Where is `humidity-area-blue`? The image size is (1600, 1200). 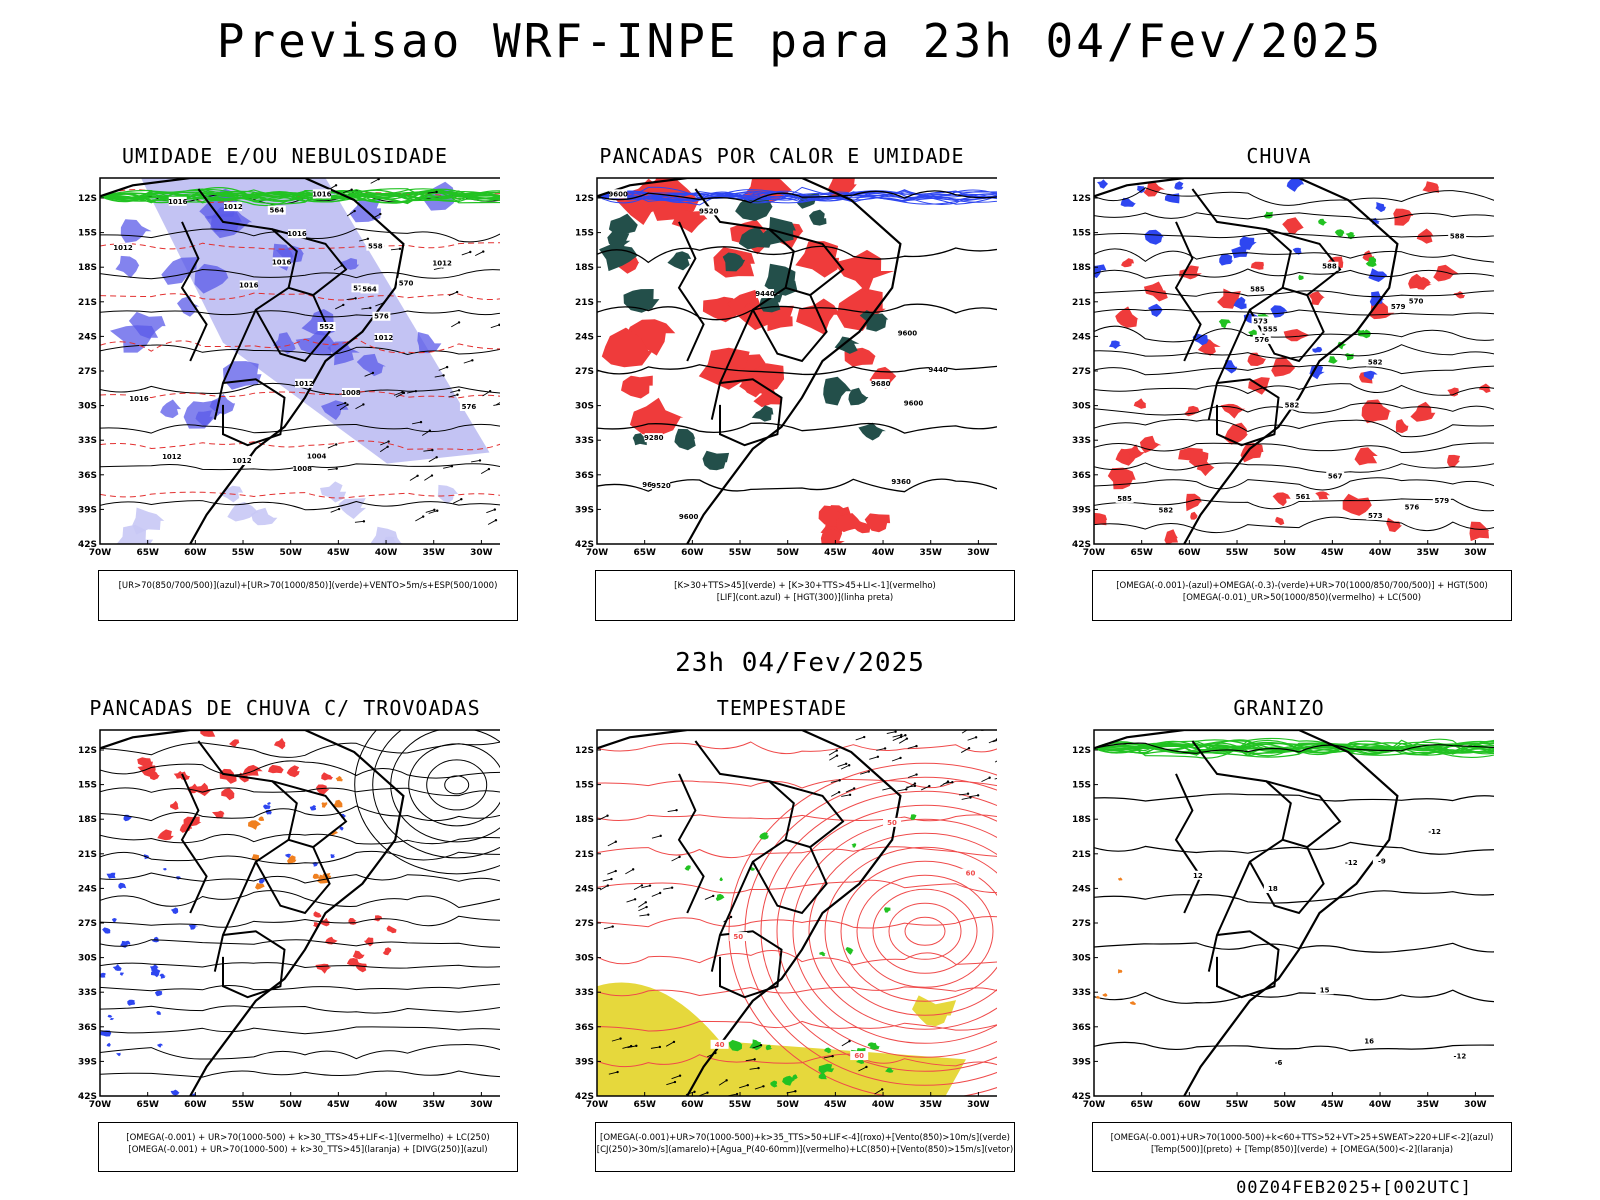
humidity-area-blue is located at coordinates (371, 365).